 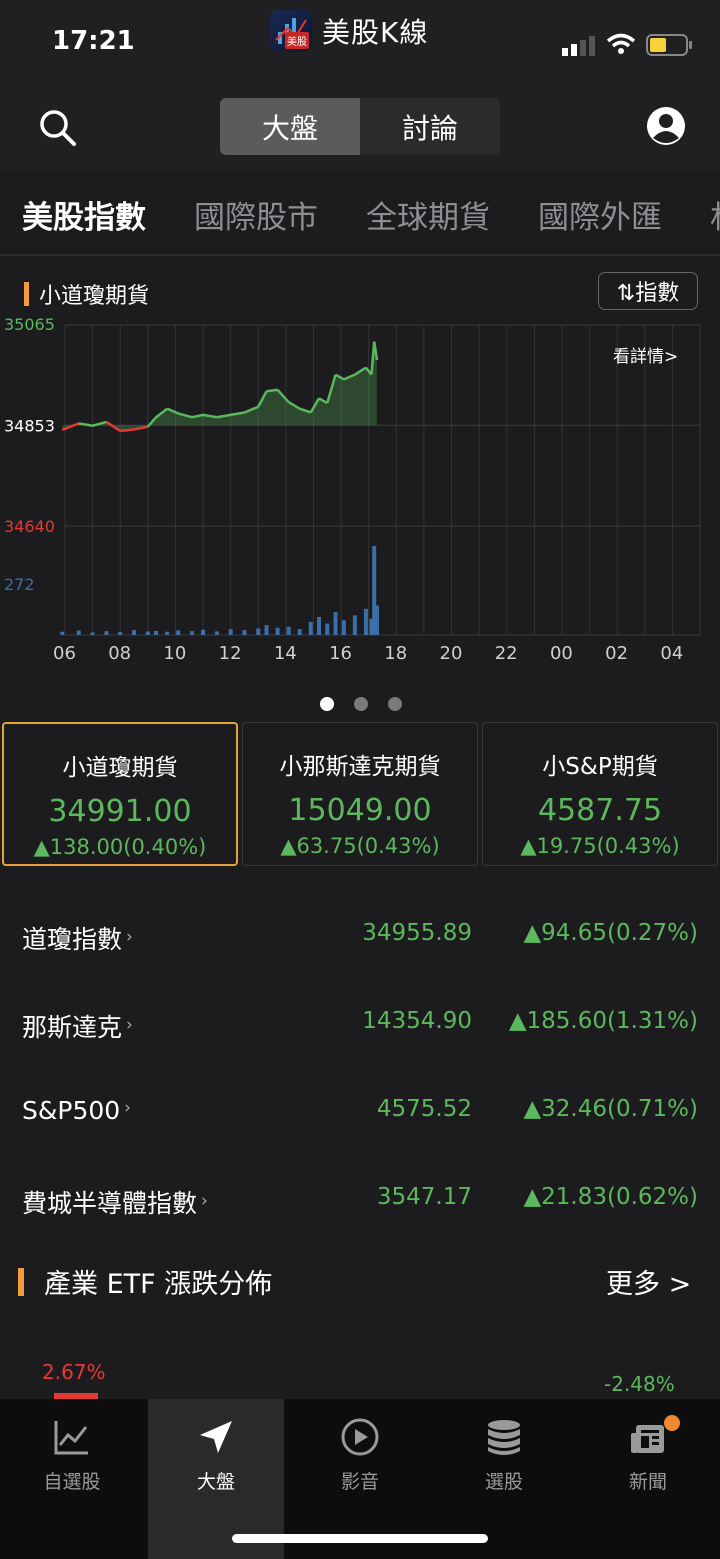 What do you see at coordinates (71, 1110) in the screenshot?
I see `index-name-text: S&P500` at bounding box center [71, 1110].